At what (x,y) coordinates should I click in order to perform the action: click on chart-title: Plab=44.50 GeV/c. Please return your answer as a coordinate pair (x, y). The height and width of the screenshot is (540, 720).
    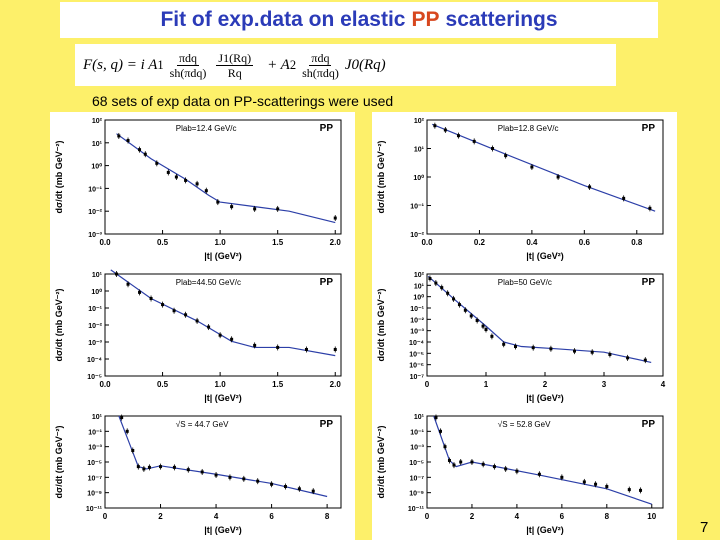
    Looking at the image, I should click on (208, 282).